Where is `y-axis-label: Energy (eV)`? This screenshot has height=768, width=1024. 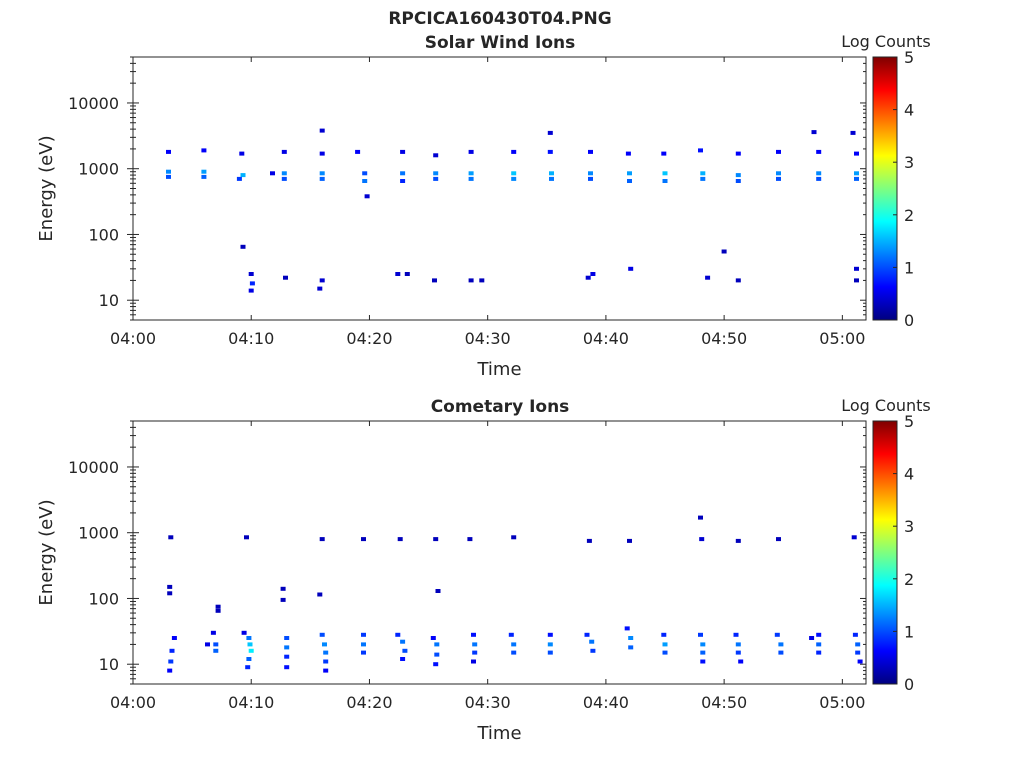 y-axis-label: Energy (eV) is located at coordinates (46, 552).